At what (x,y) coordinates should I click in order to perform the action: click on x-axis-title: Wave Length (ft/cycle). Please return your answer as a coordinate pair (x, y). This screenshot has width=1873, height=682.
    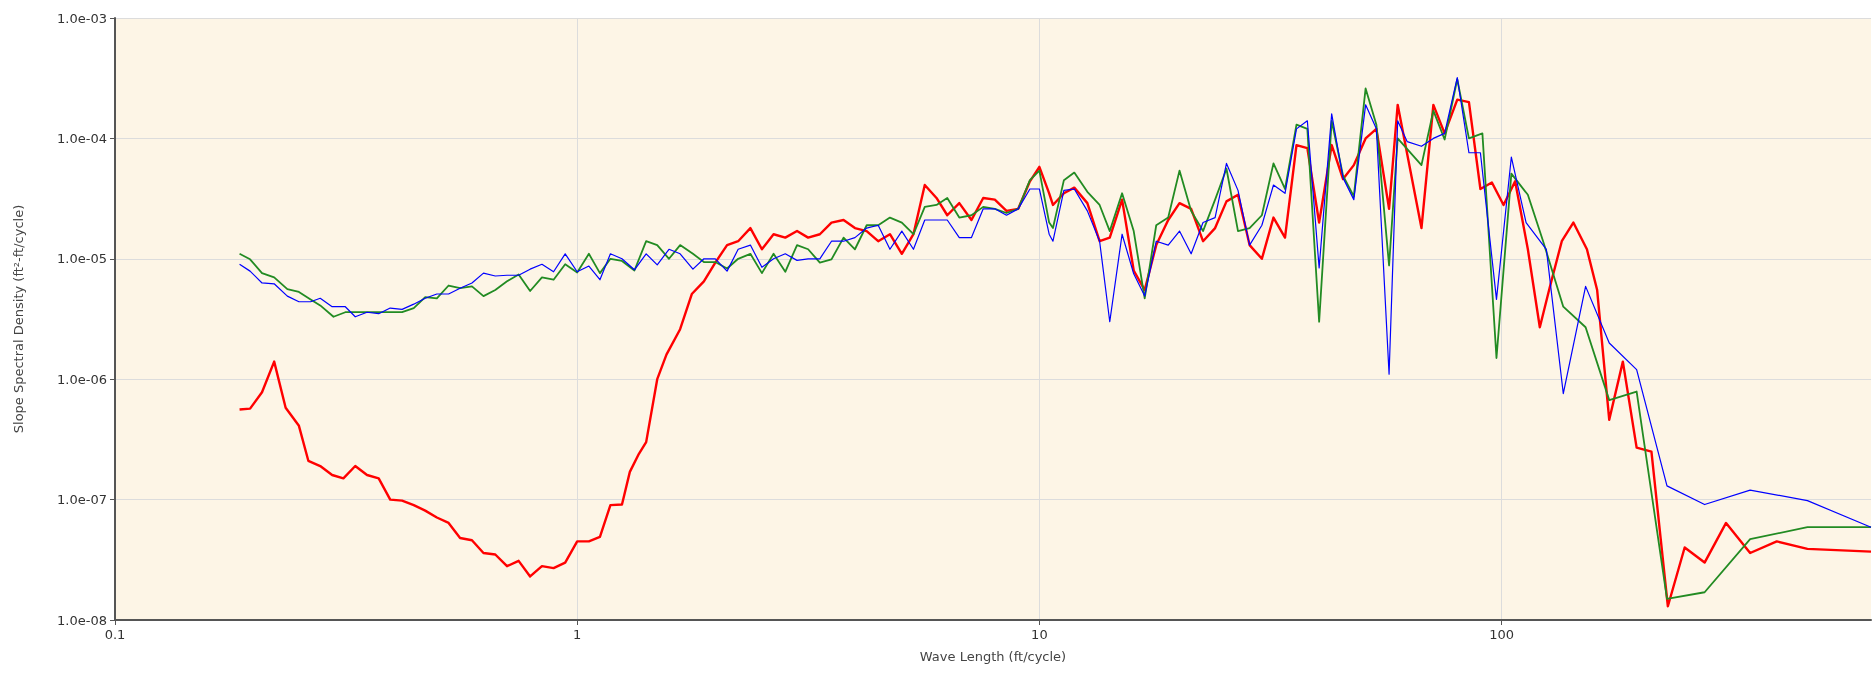
    Looking at the image, I should click on (993, 656).